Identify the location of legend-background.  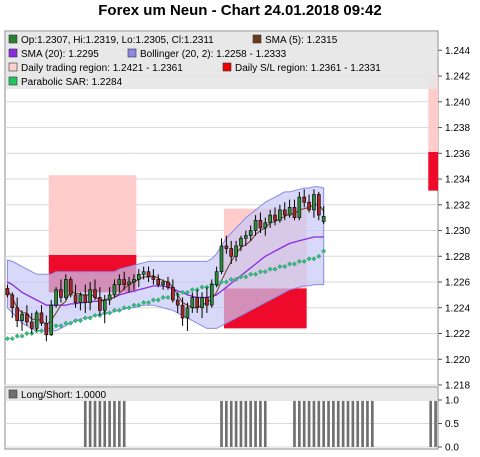
(221, 60).